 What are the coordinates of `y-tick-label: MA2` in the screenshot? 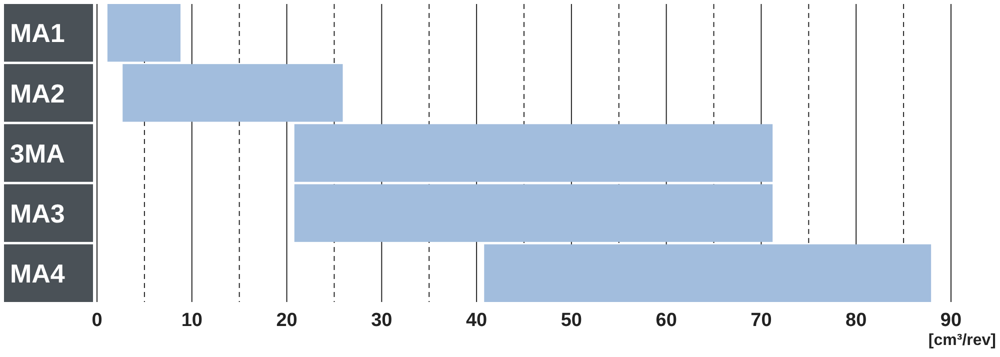 It's located at (37, 93).